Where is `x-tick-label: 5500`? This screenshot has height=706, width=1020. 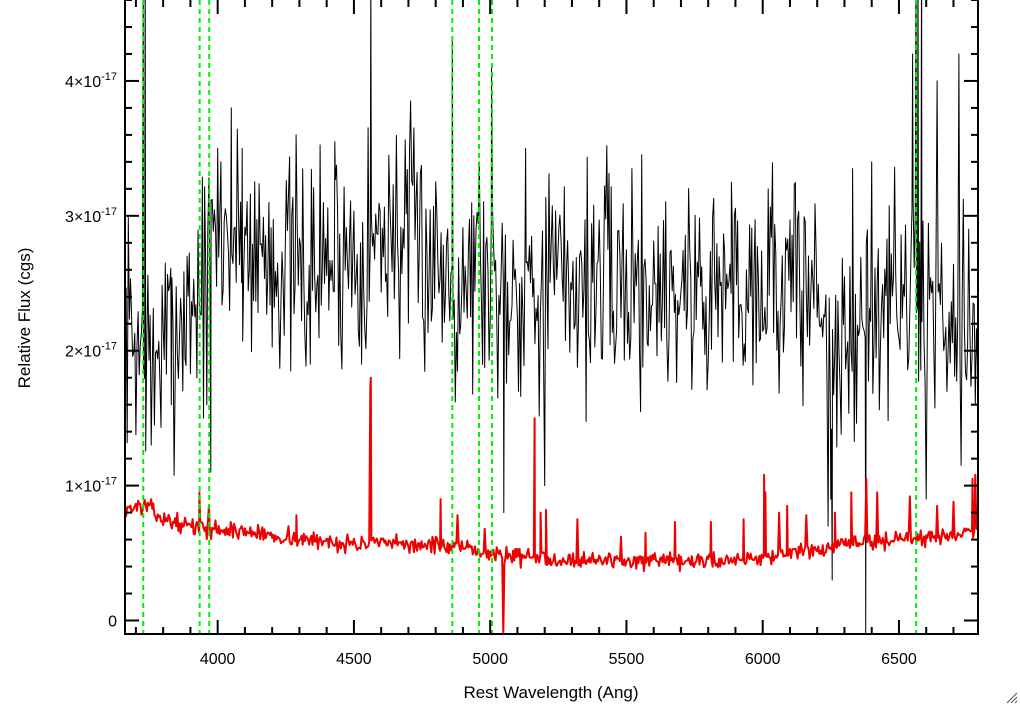 x-tick-label: 5500 is located at coordinates (627, 659).